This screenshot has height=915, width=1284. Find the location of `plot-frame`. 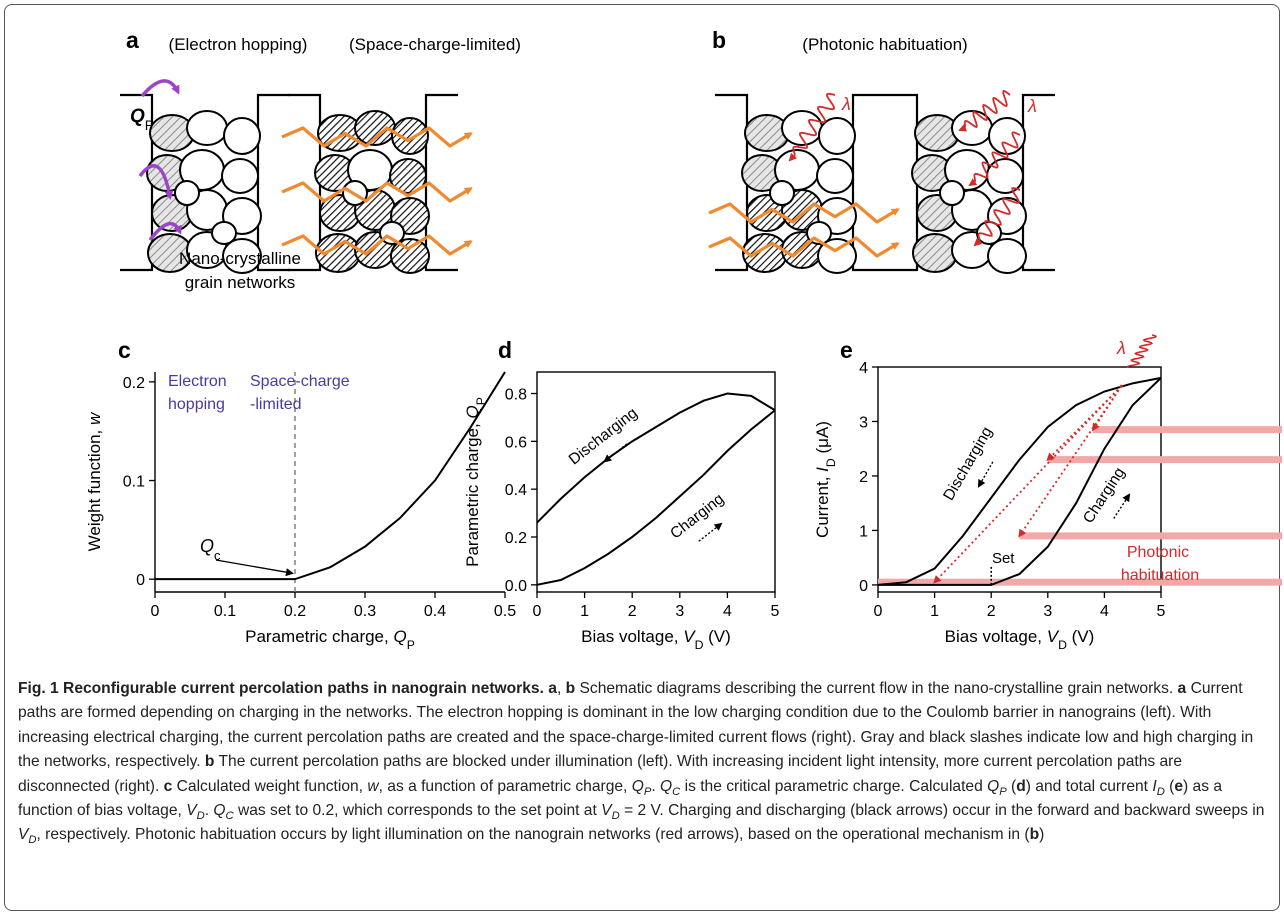

plot-frame is located at coordinates (1019, 479).